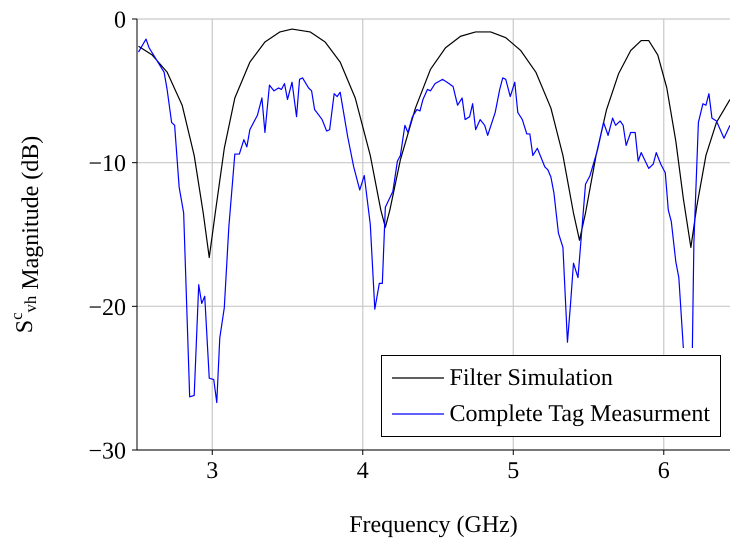  Describe the element at coordinates (664, 471) in the screenshot. I see `x-tick-label: 6` at that location.